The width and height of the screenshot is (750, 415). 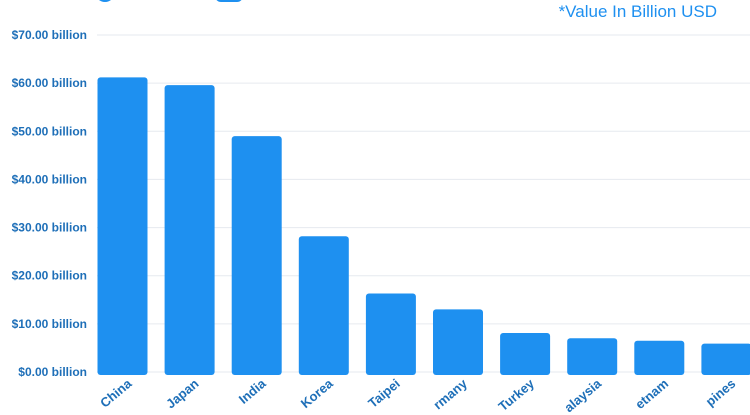 I want to click on x-tick-label: pines, so click(x=721, y=392).